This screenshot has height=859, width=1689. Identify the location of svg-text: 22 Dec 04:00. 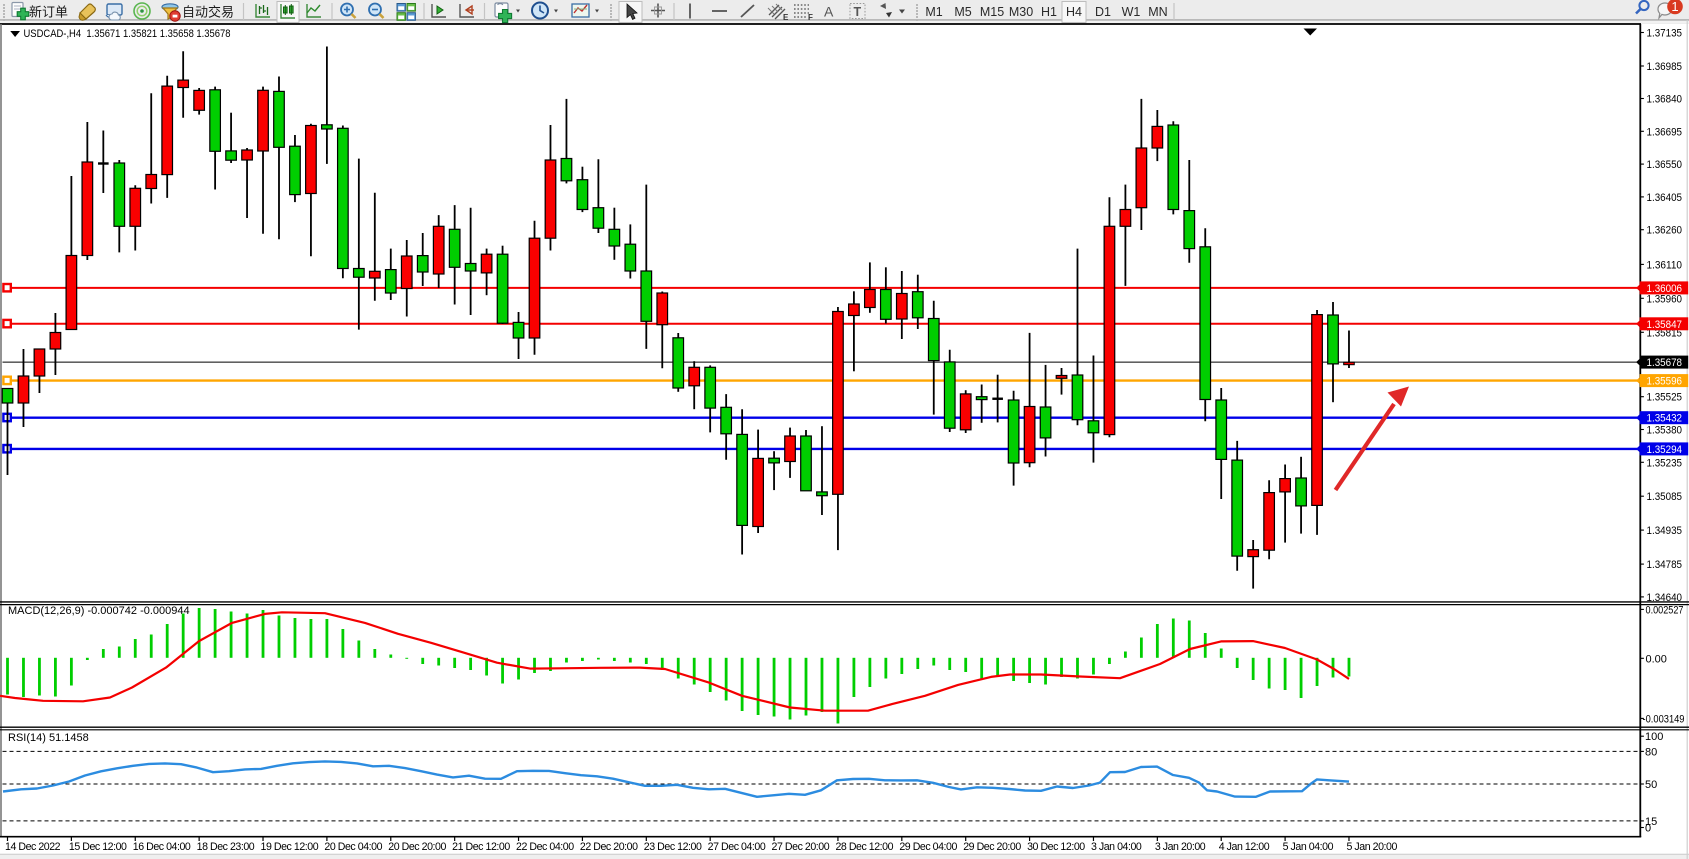
(545, 847).